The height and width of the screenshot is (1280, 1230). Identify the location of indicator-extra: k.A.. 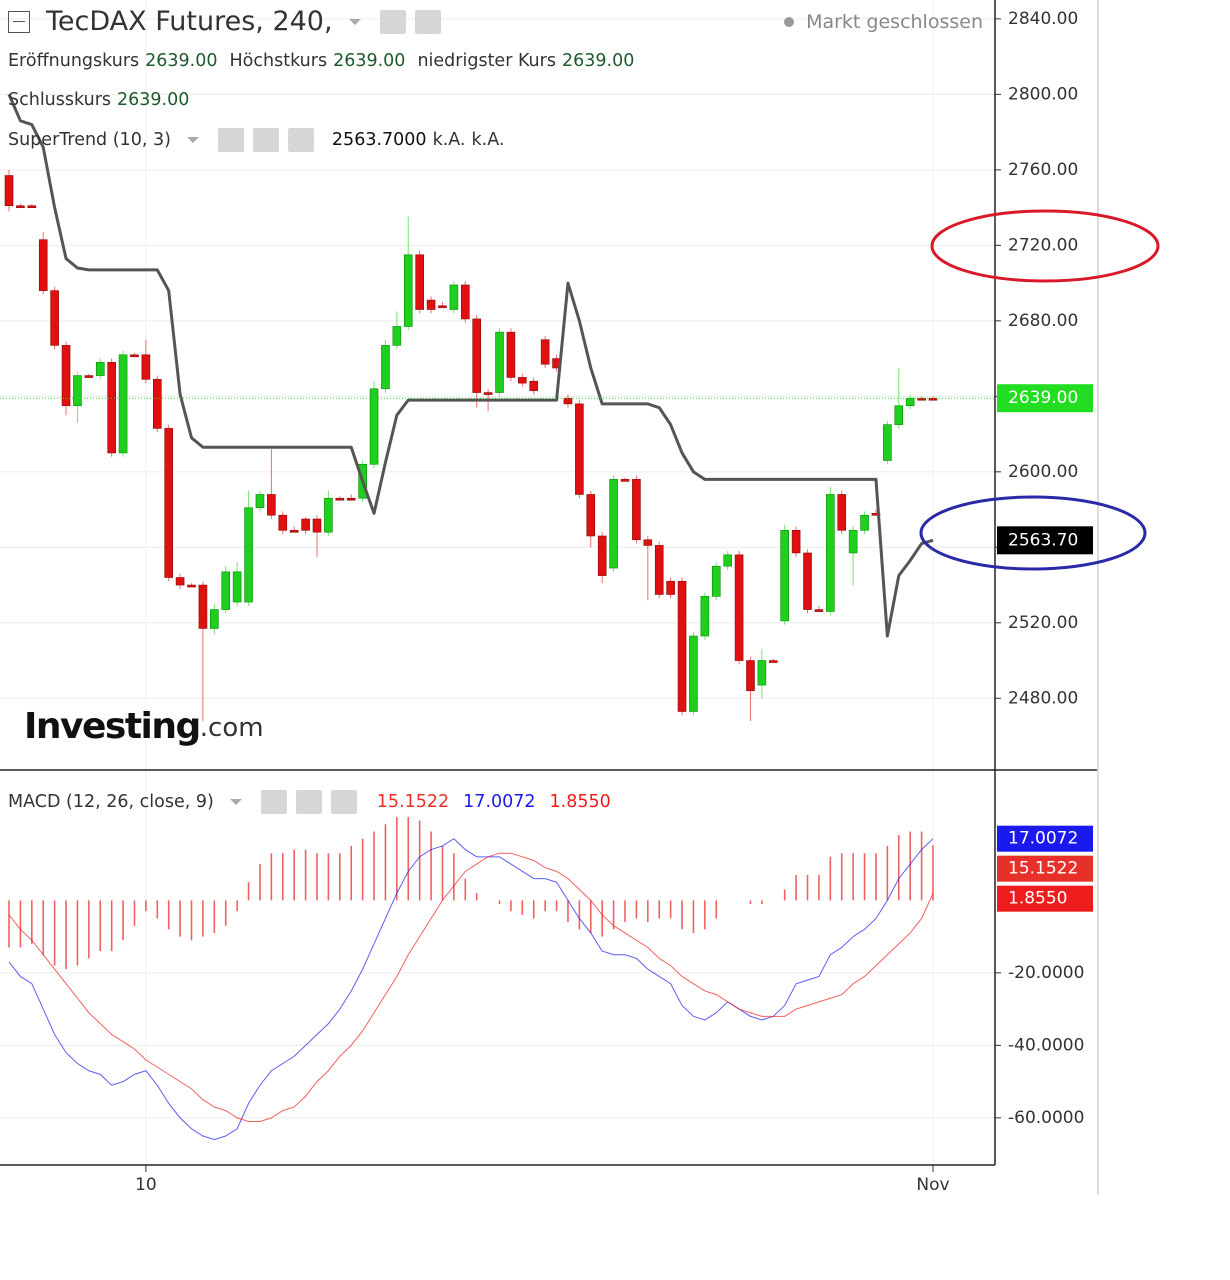
(488, 140).